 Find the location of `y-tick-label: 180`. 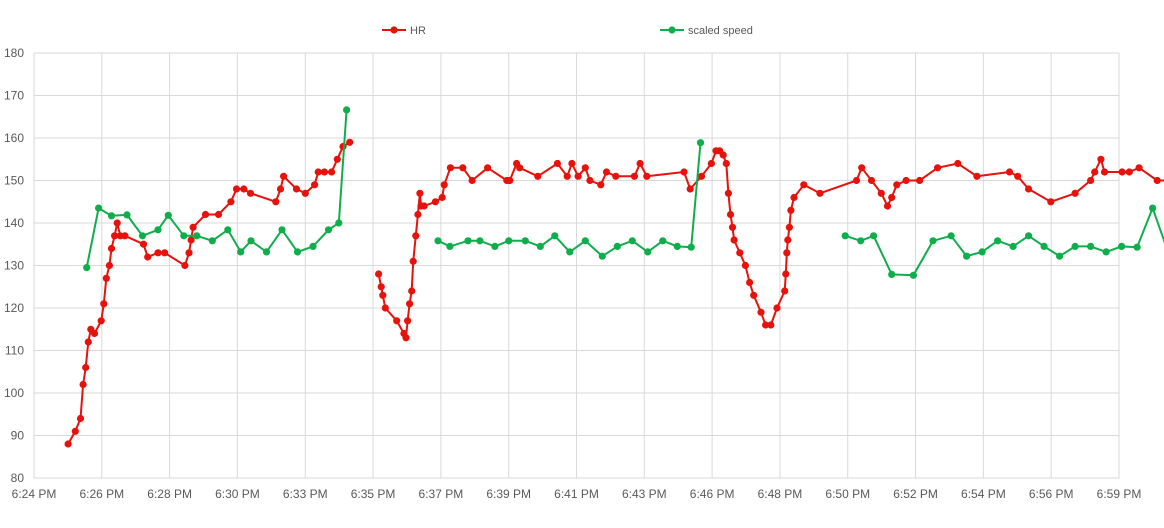

y-tick-label: 180 is located at coordinates (14, 53).